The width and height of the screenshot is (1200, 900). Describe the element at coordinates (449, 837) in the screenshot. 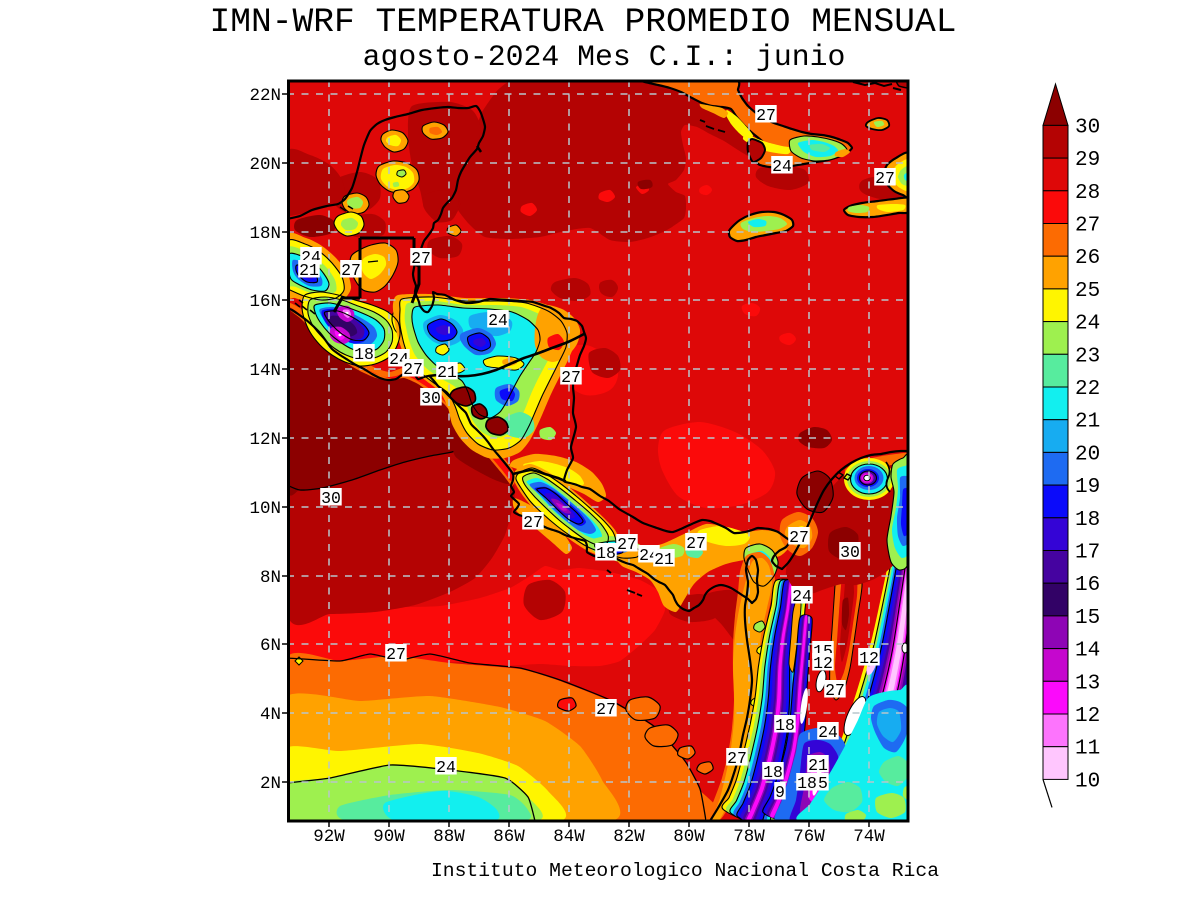

I see `svg-text: 88W` at that location.